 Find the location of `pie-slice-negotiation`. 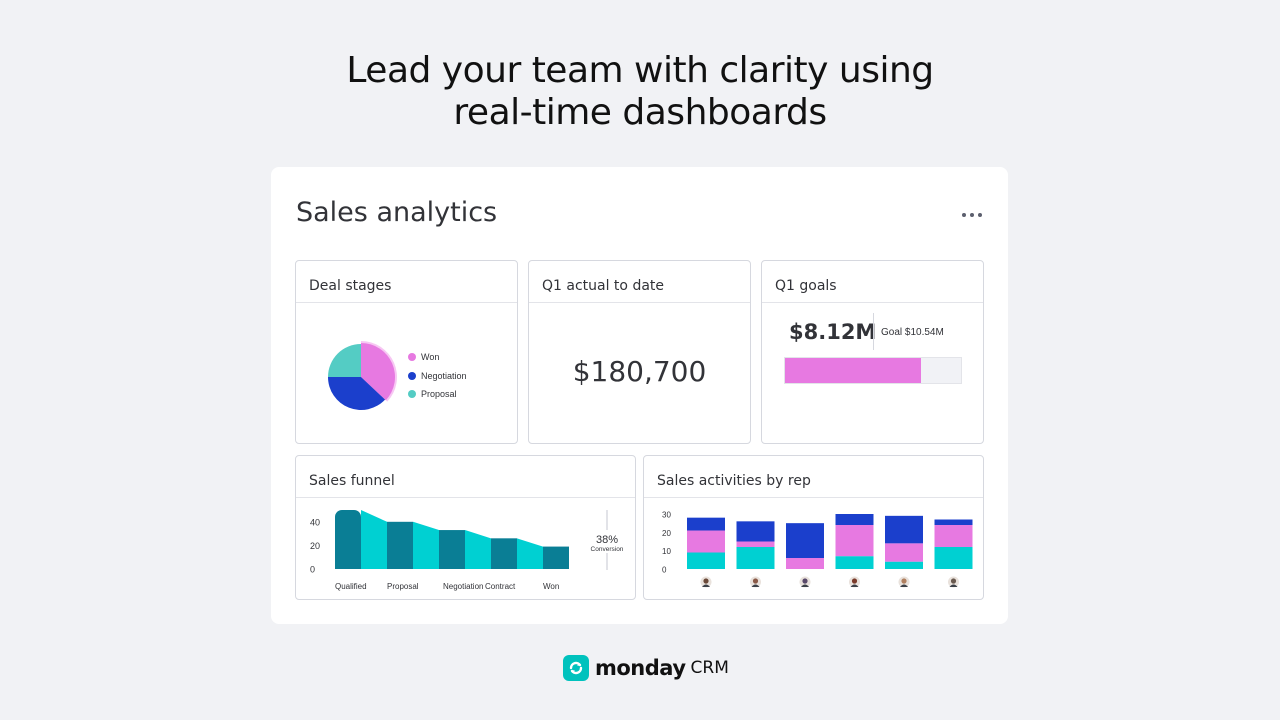

pie-slice-negotiation is located at coordinates (357, 393).